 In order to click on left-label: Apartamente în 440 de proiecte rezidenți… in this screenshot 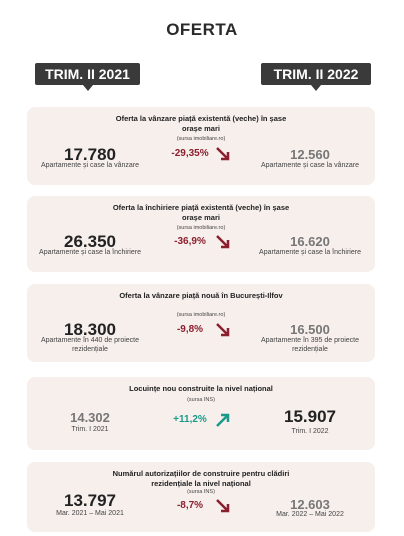, I will do `click(90, 345)`.